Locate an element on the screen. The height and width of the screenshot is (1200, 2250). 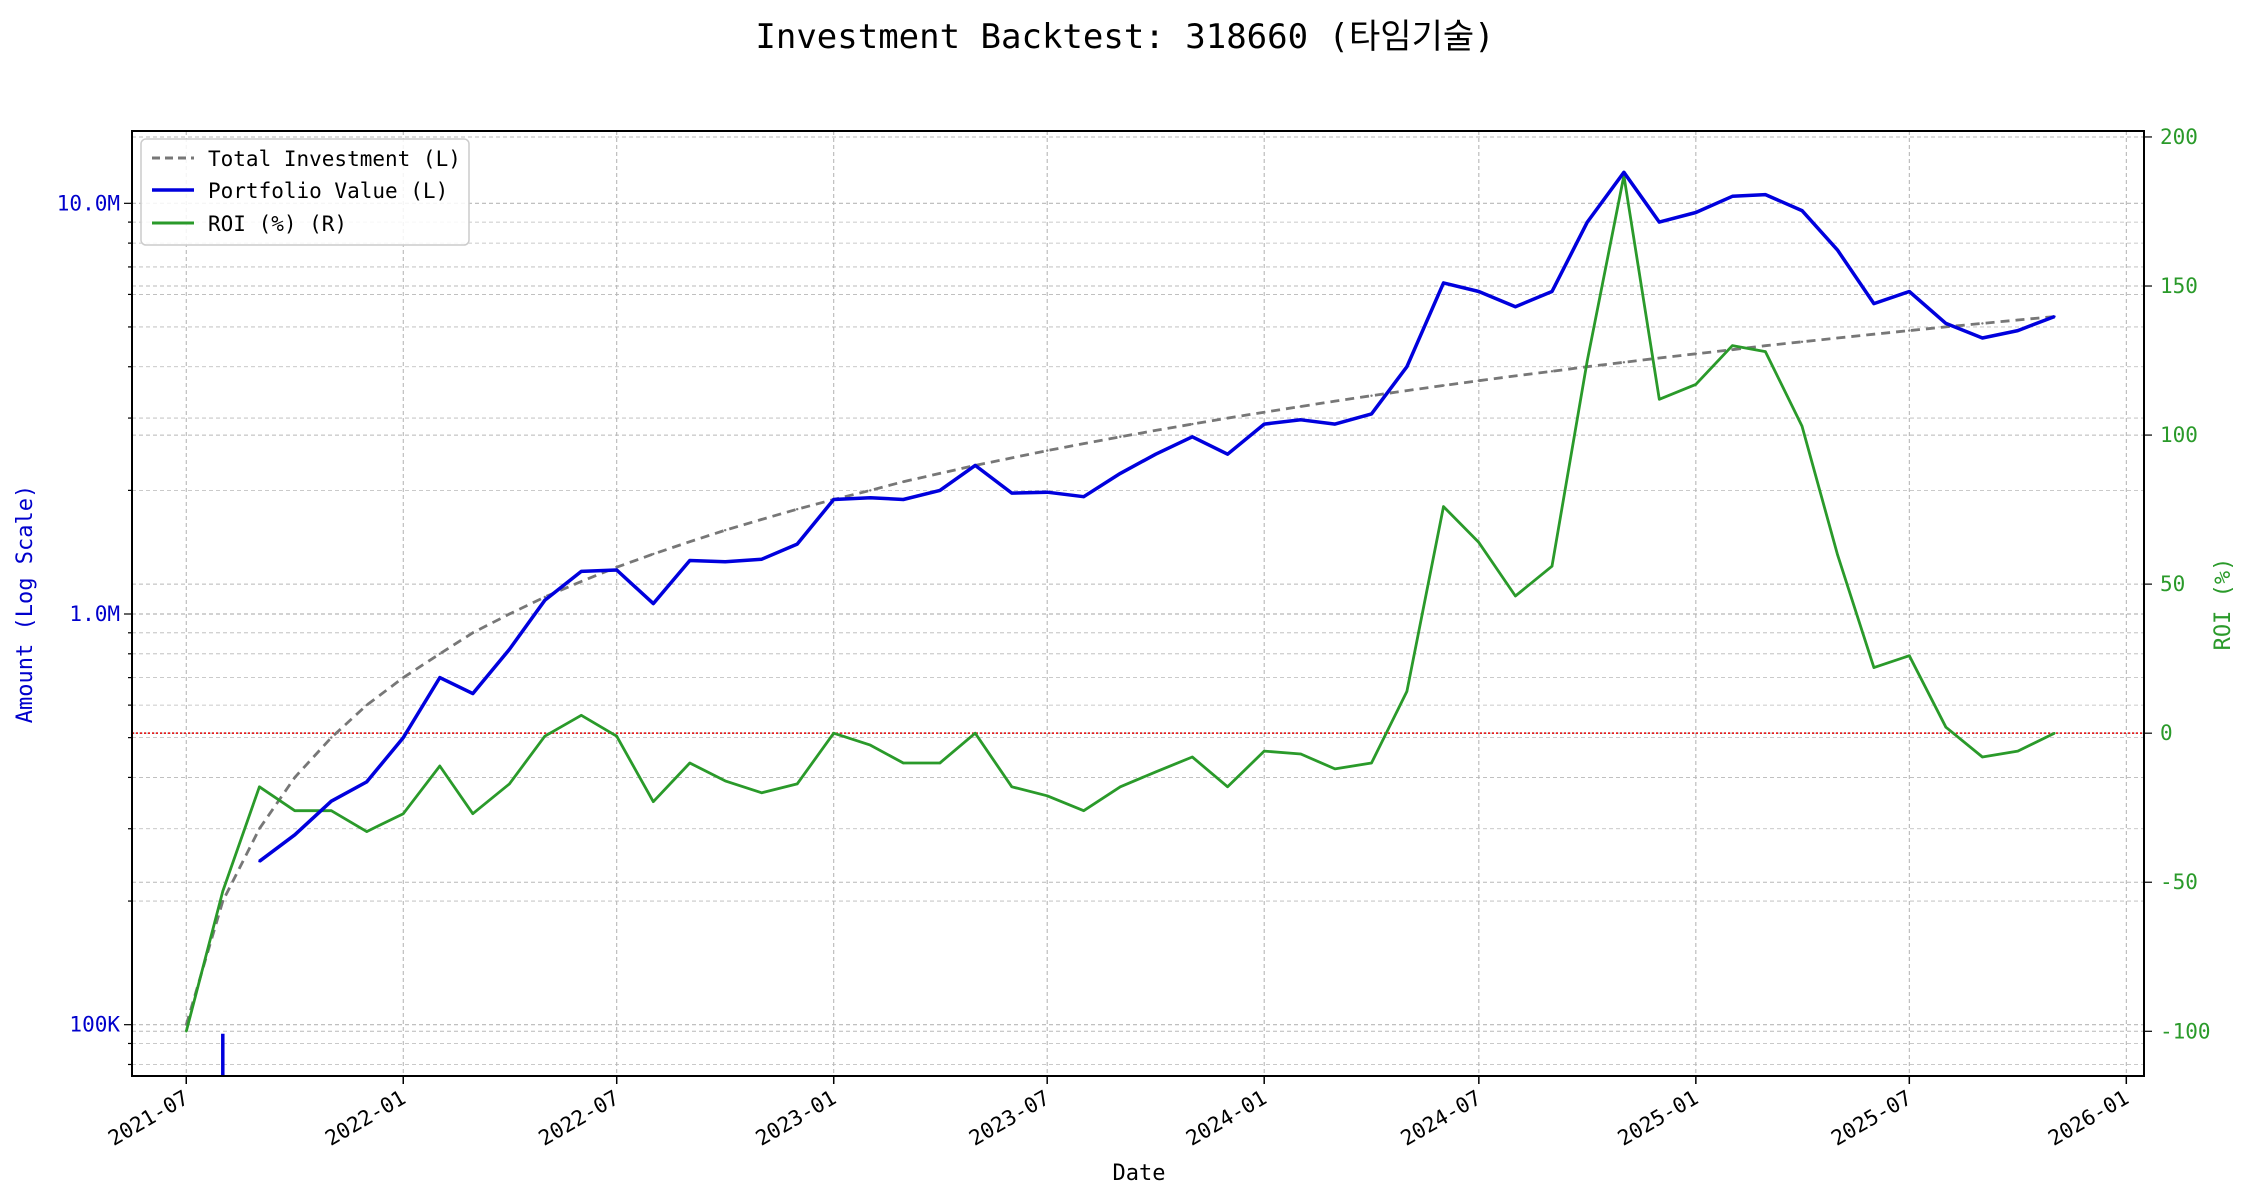
left-axis-label: Amount (Log Scale) is located at coordinates (25, 604).